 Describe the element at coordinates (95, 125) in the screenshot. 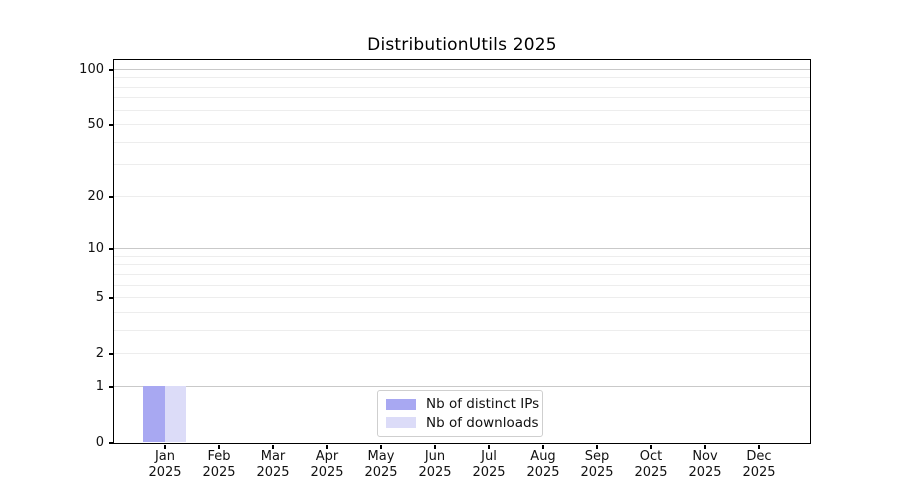

I see `y-tick-label: 50` at that location.